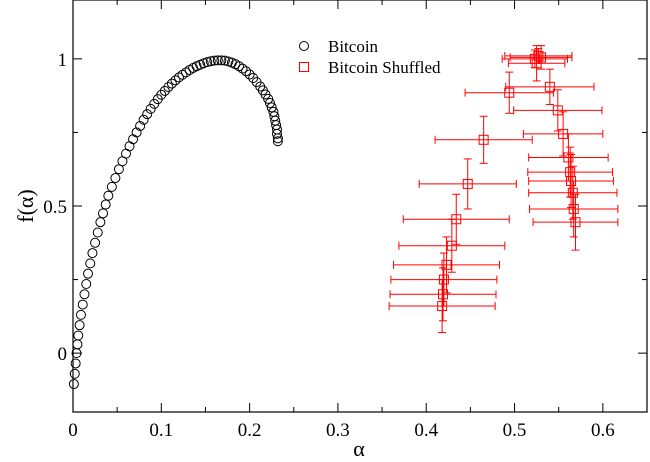 This screenshot has width=650, height=462. Describe the element at coordinates (25, 206) in the screenshot. I see `y-axis-title: f(α)` at that location.